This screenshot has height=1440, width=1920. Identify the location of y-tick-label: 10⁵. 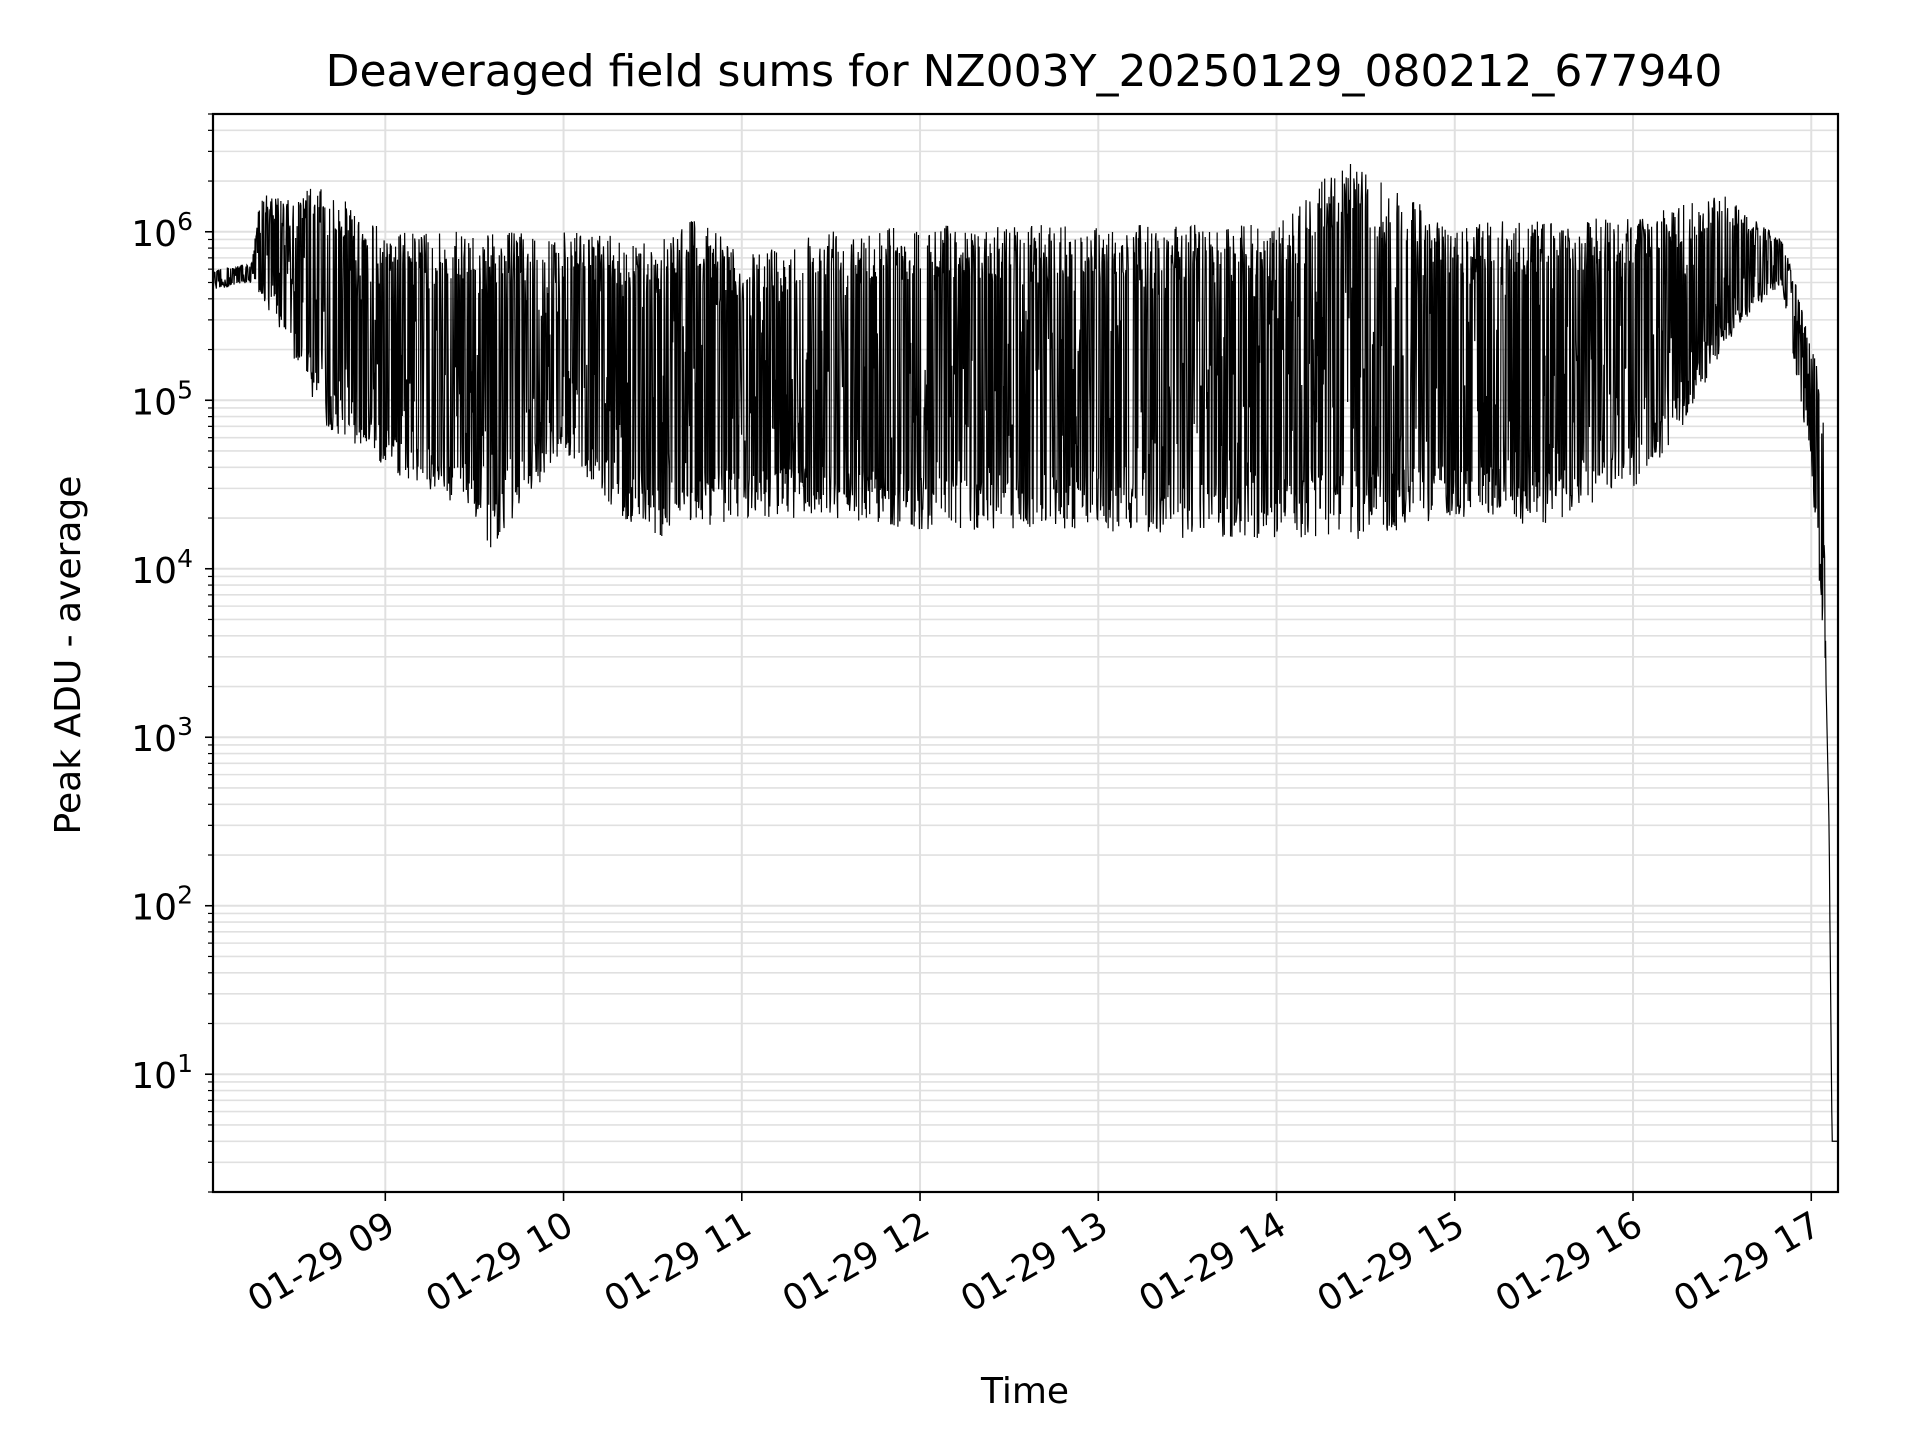
(162, 399).